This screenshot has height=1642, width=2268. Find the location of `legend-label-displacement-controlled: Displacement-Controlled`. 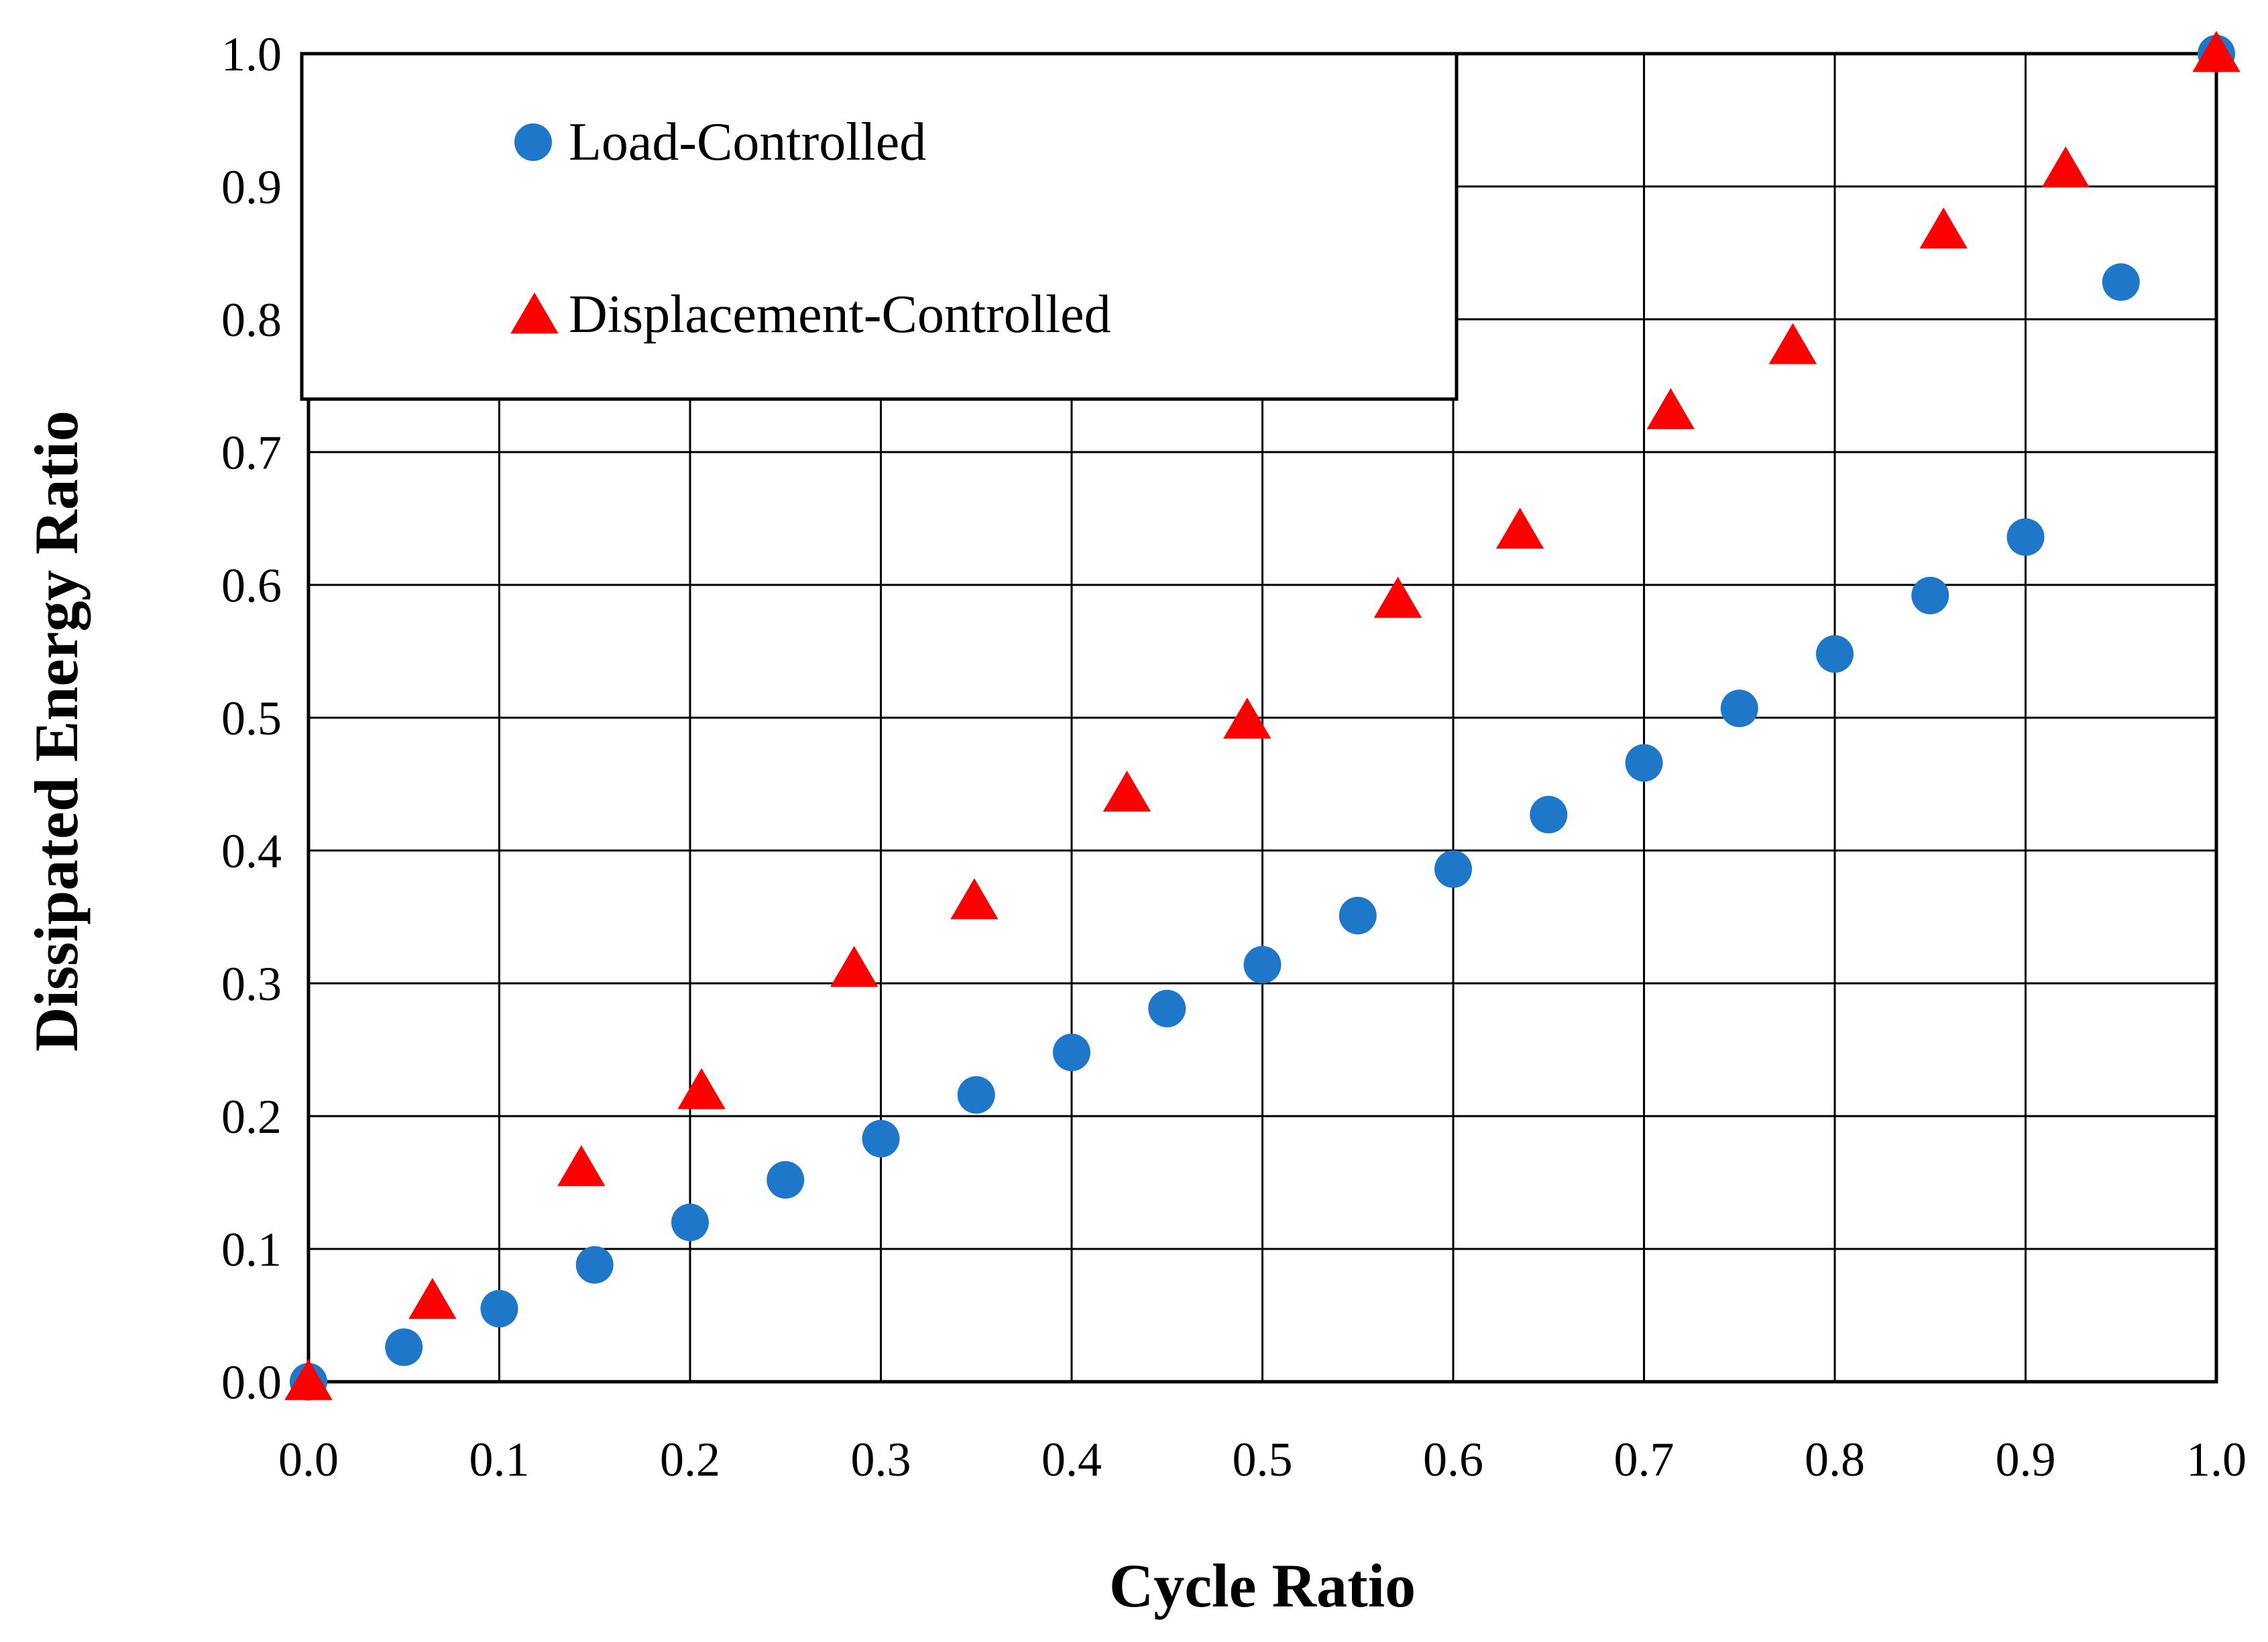

legend-label-displacement-controlled: Displacement-Controlled is located at coordinates (840, 314).